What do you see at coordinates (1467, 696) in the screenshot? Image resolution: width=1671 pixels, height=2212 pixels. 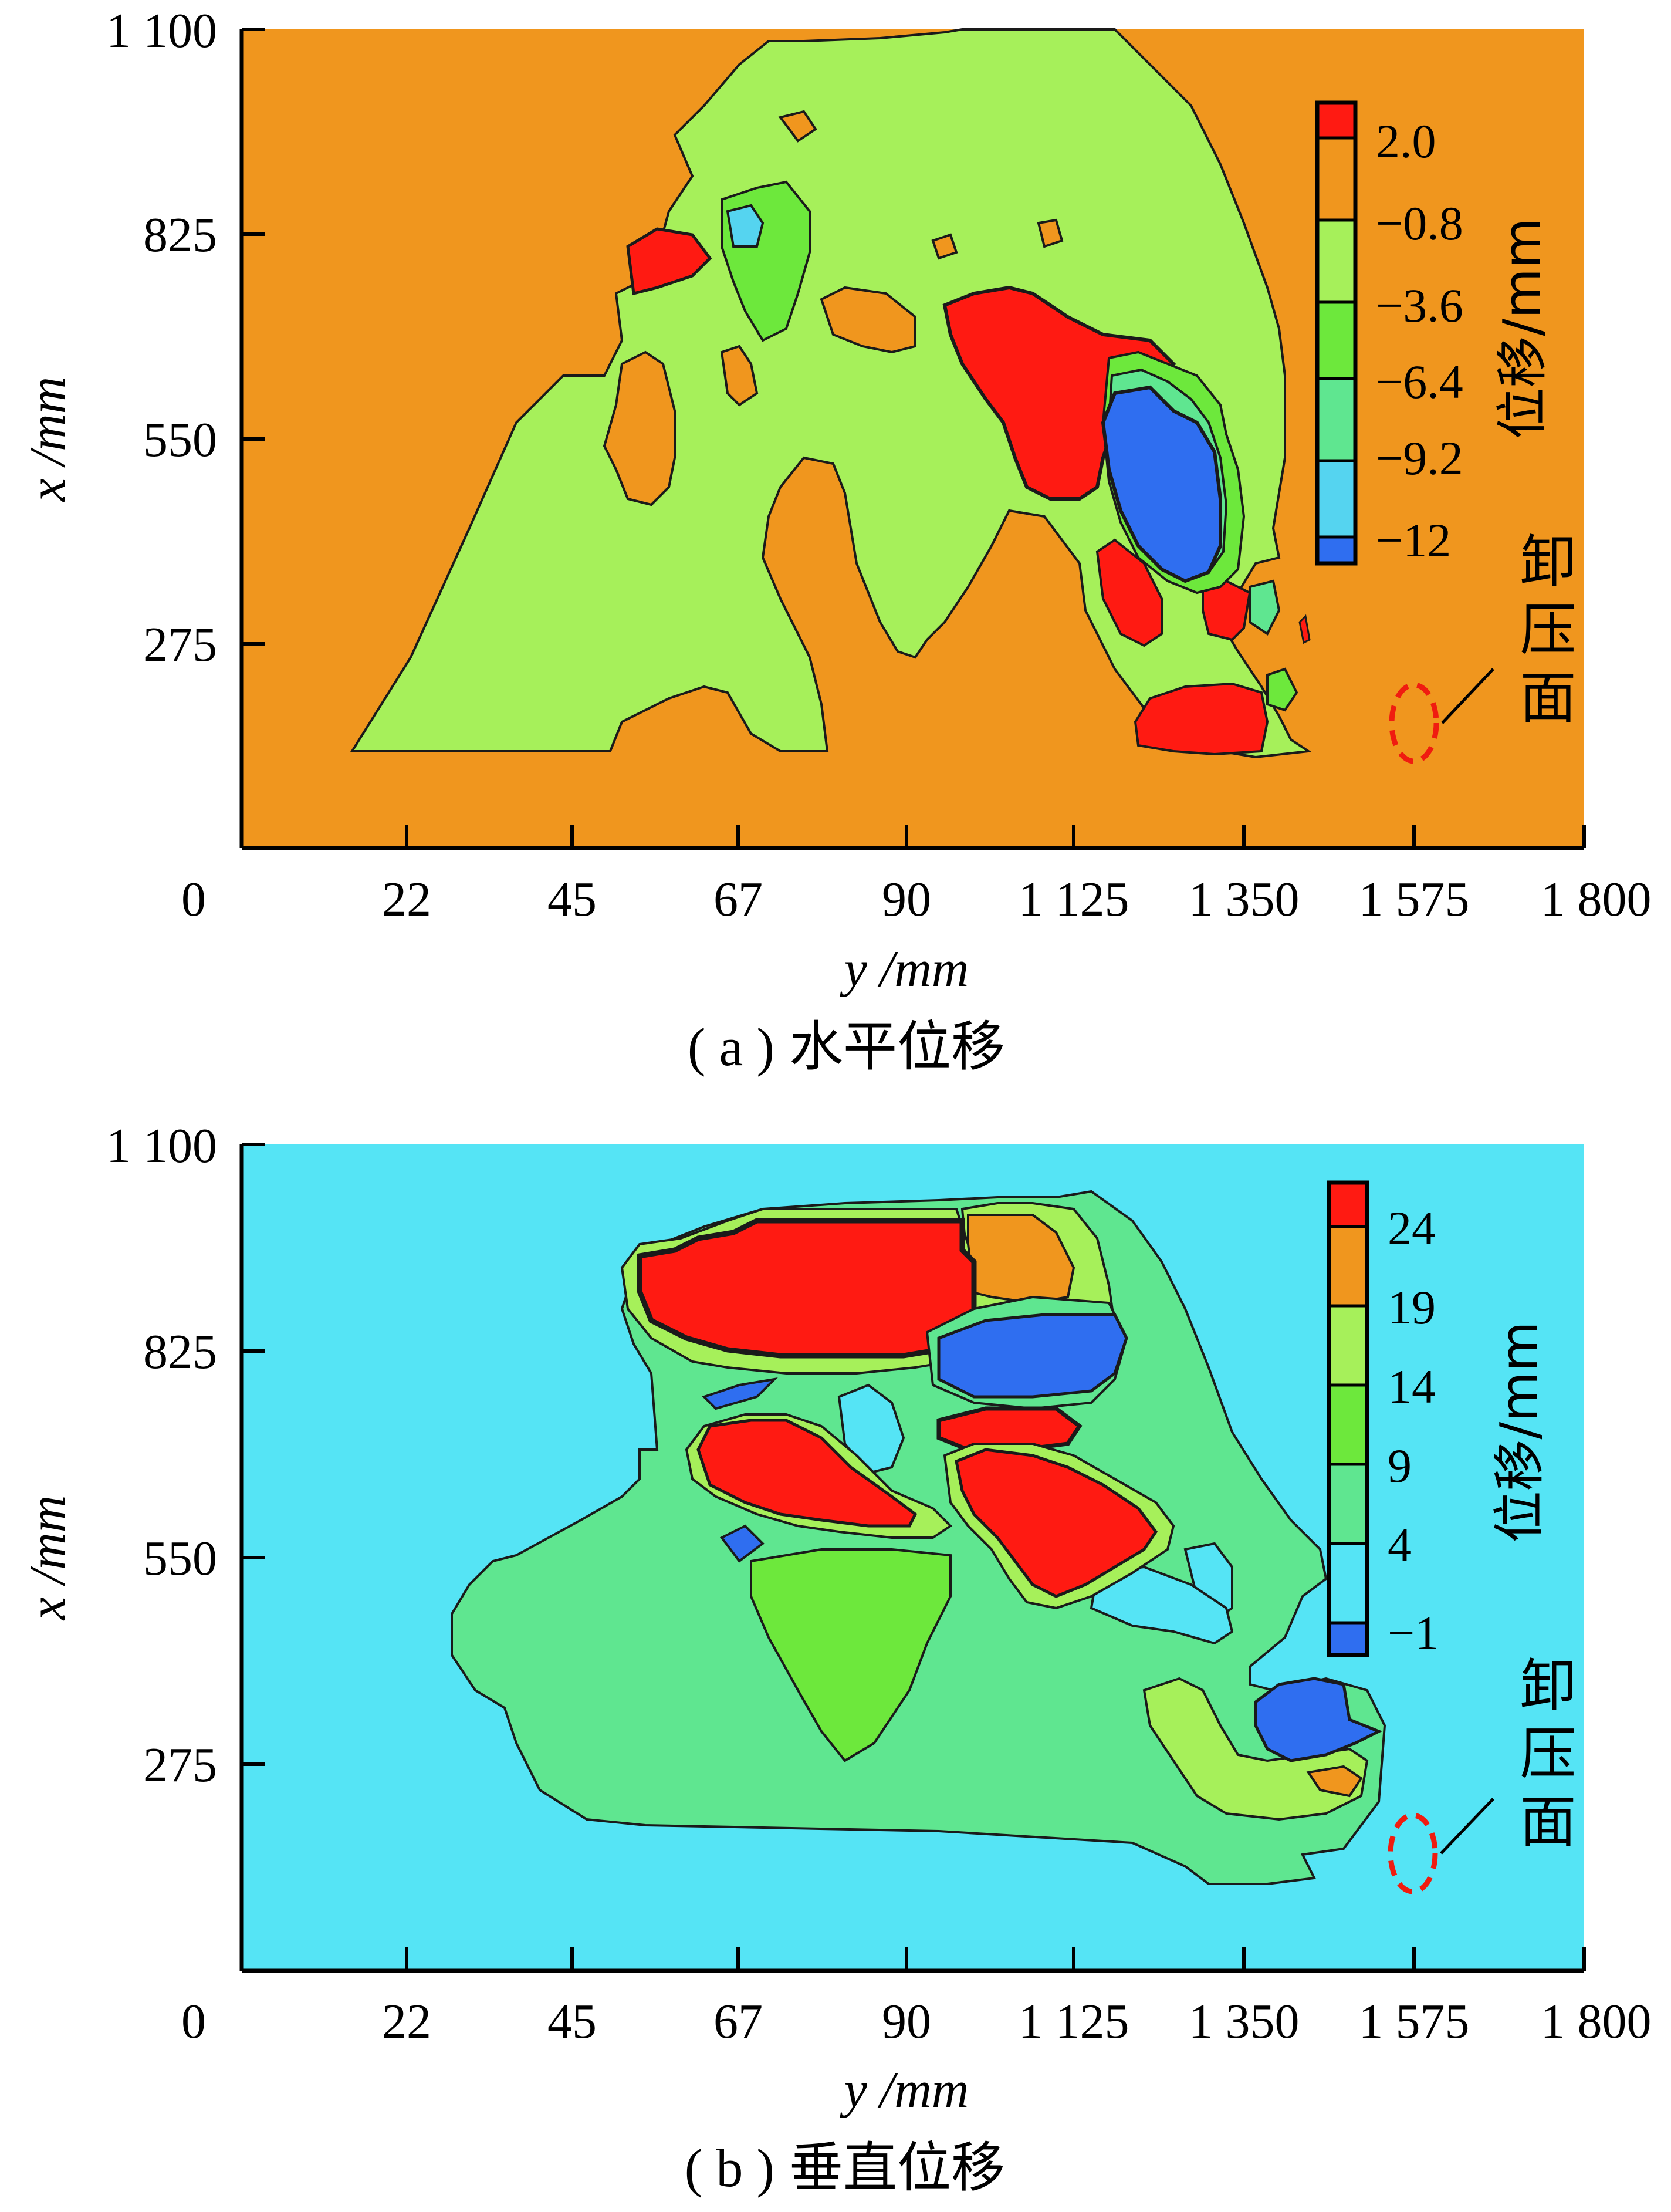 I see `annotation-leader-line` at bounding box center [1467, 696].